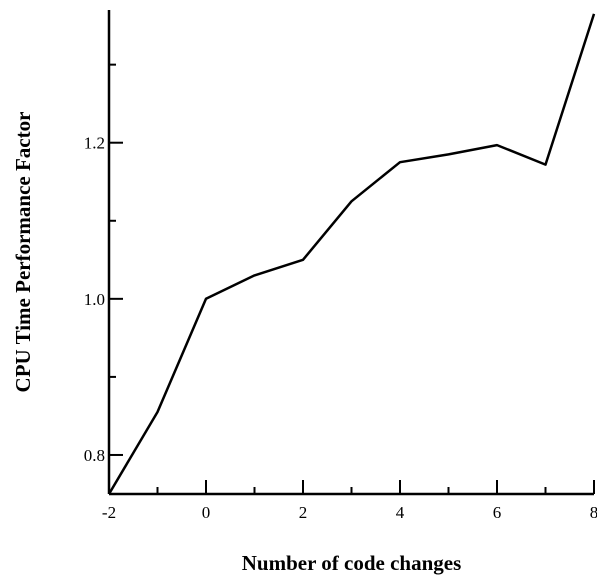 This screenshot has height=577, width=597. Describe the element at coordinates (23, 252) in the screenshot. I see `y-axis-title: CPU Time Performance Factor` at that location.